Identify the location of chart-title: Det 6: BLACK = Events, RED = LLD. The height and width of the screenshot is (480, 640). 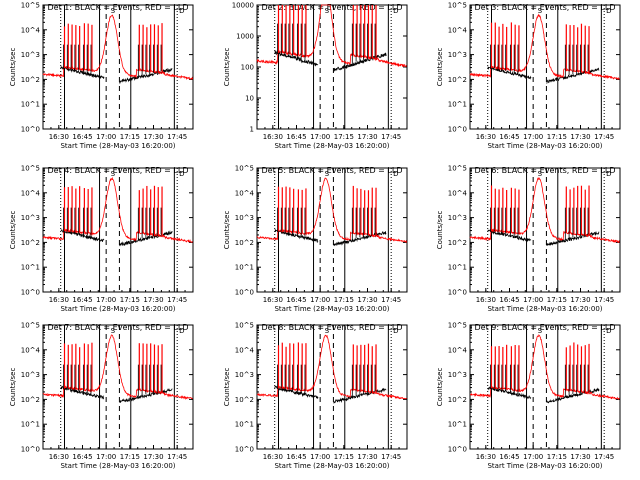
(545, 170).